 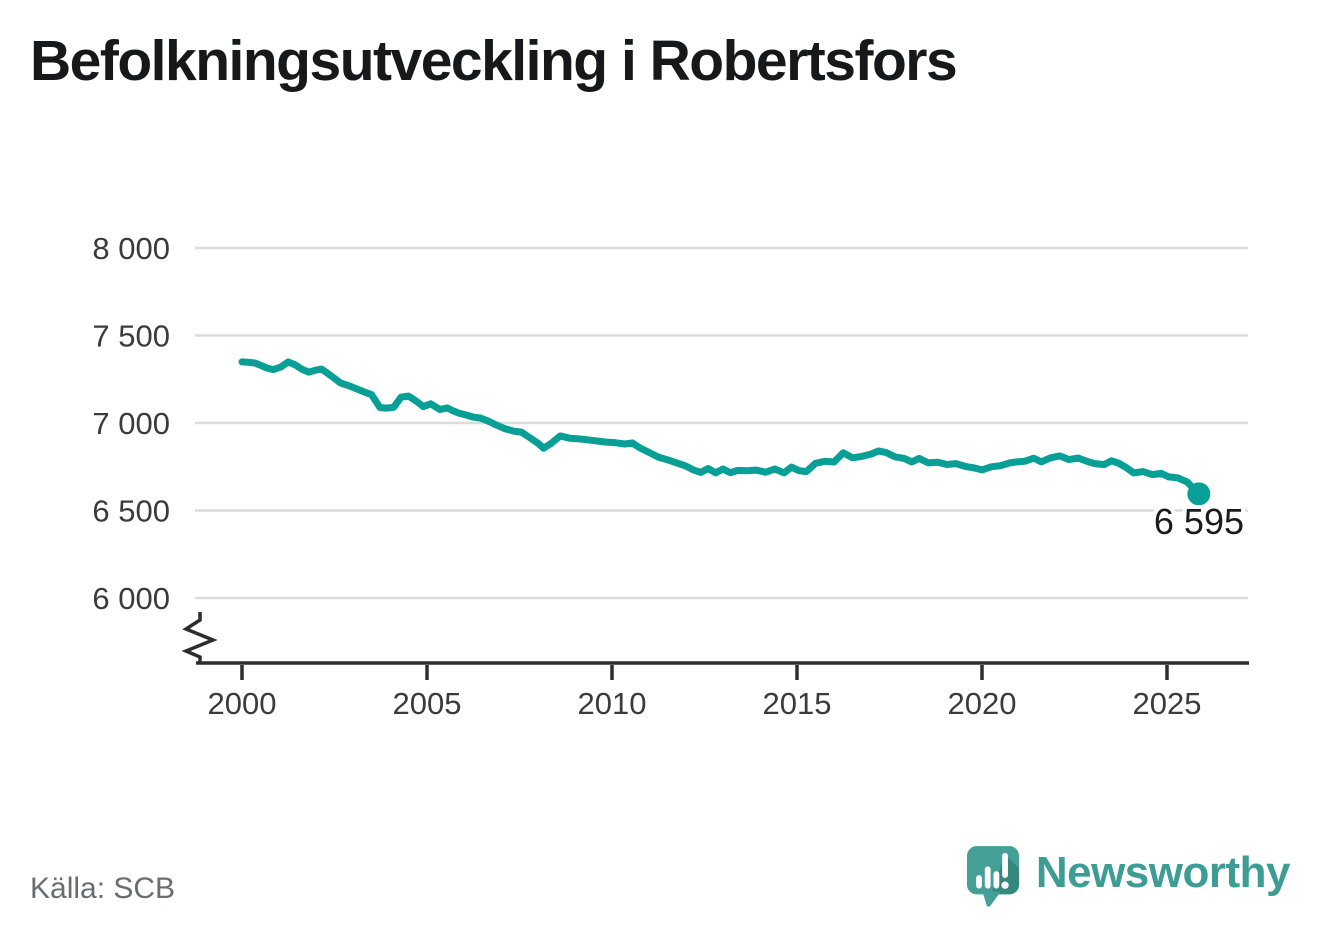 What do you see at coordinates (199, 637) in the screenshot?
I see `y-axis-break-icon` at bounding box center [199, 637].